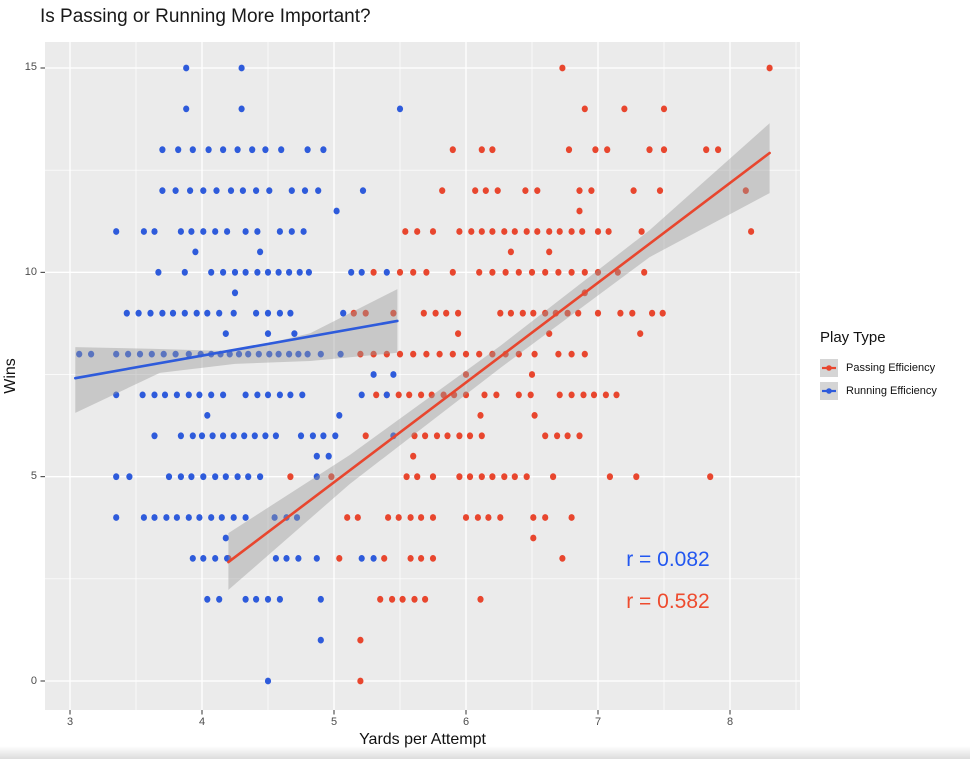 The height and width of the screenshot is (759, 970). Describe the element at coordinates (70, 722) in the screenshot. I see `x-tick-label: 3` at that location.